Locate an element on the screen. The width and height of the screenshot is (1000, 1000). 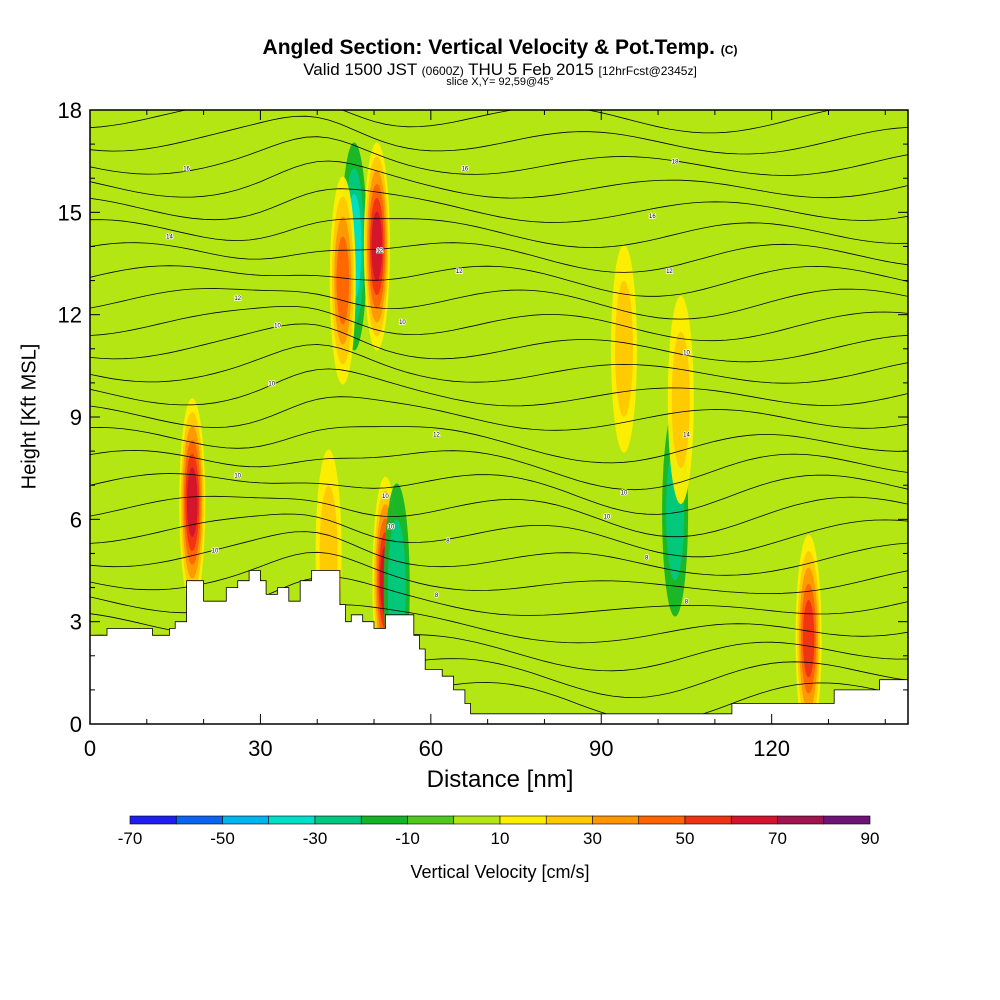
x-tick-label: 90 is located at coordinates (601, 748).